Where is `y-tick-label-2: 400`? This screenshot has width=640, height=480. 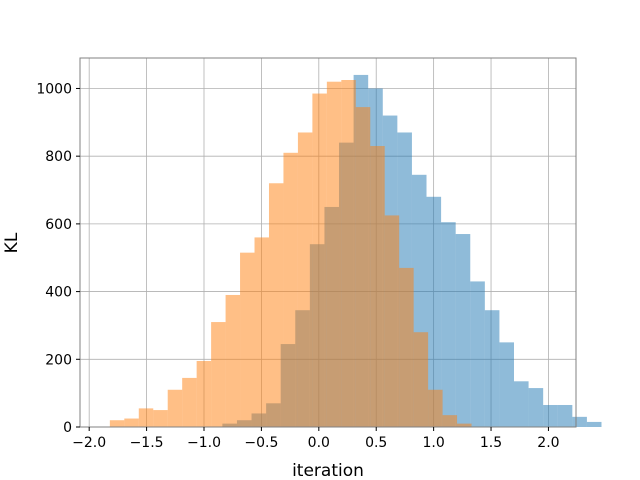
y-tick-label-2: 400 is located at coordinates (58, 293).